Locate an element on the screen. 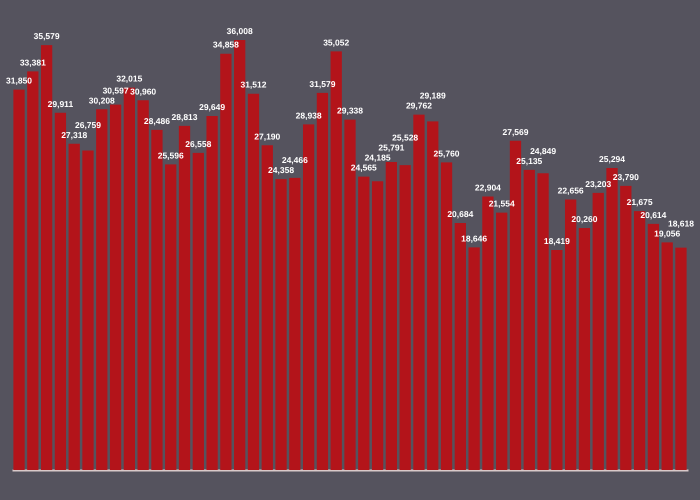 This screenshot has height=500, width=700. data-label: 21,675 is located at coordinates (639, 202).